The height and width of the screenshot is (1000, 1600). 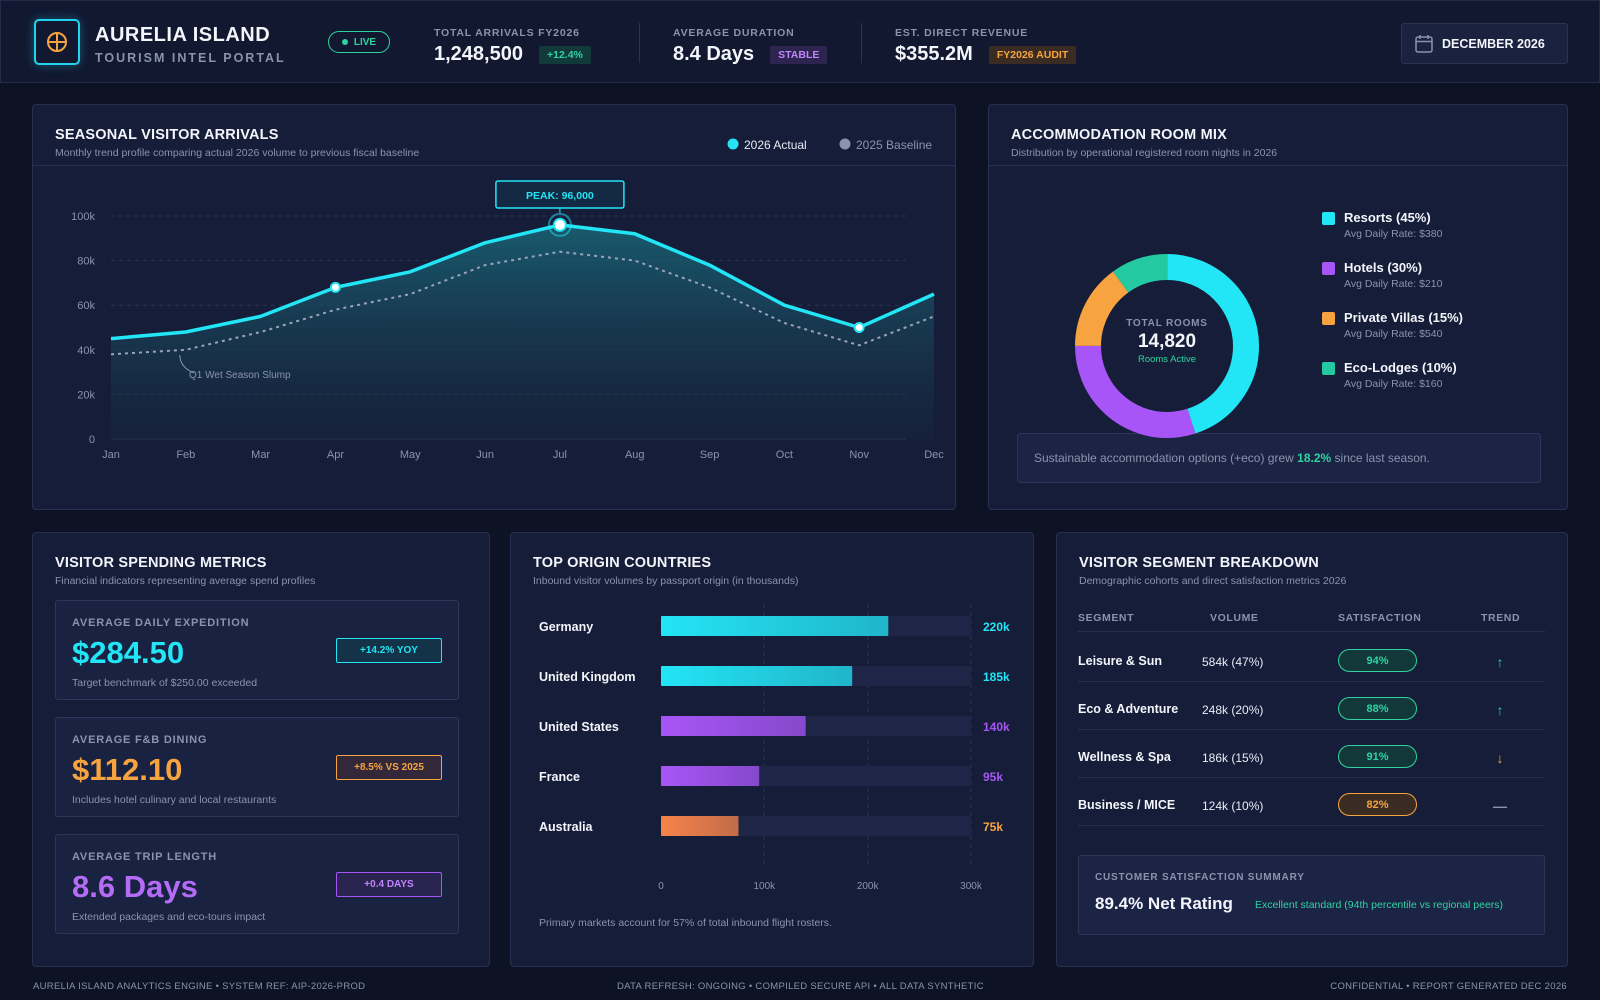 What do you see at coordinates (522, 331) in the screenshot?
I see `series-area-2026` at bounding box center [522, 331].